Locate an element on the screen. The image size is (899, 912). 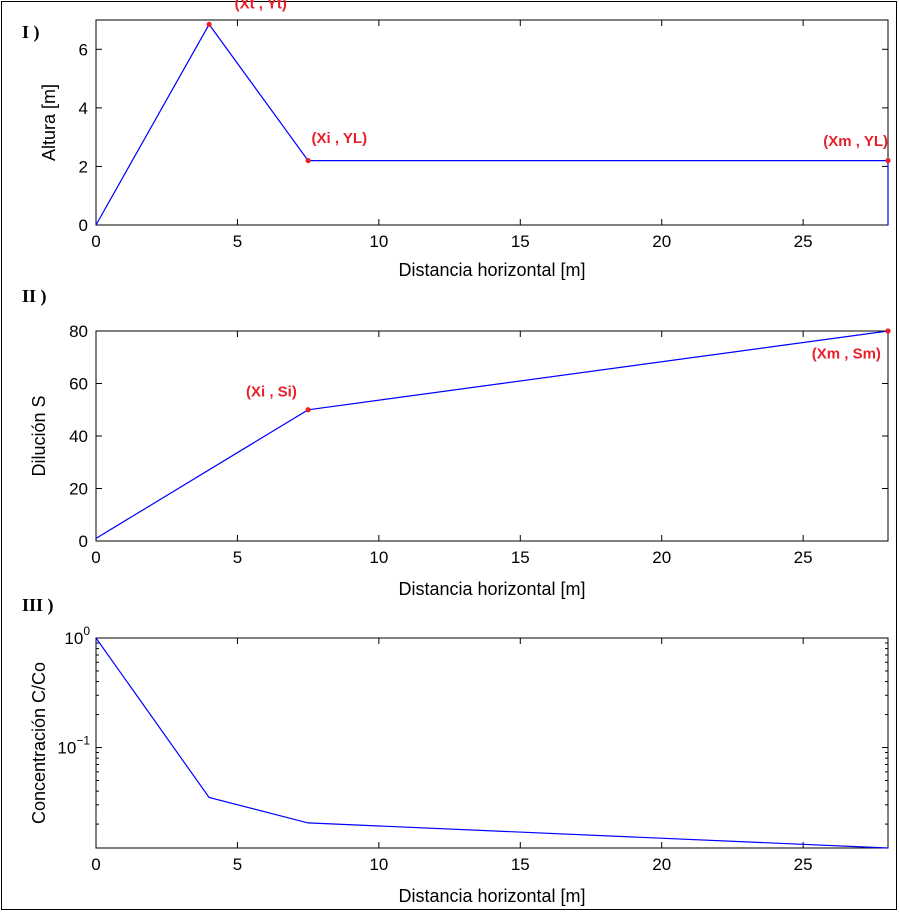
panel-1-xtick-label: 10 is located at coordinates (378, 241).